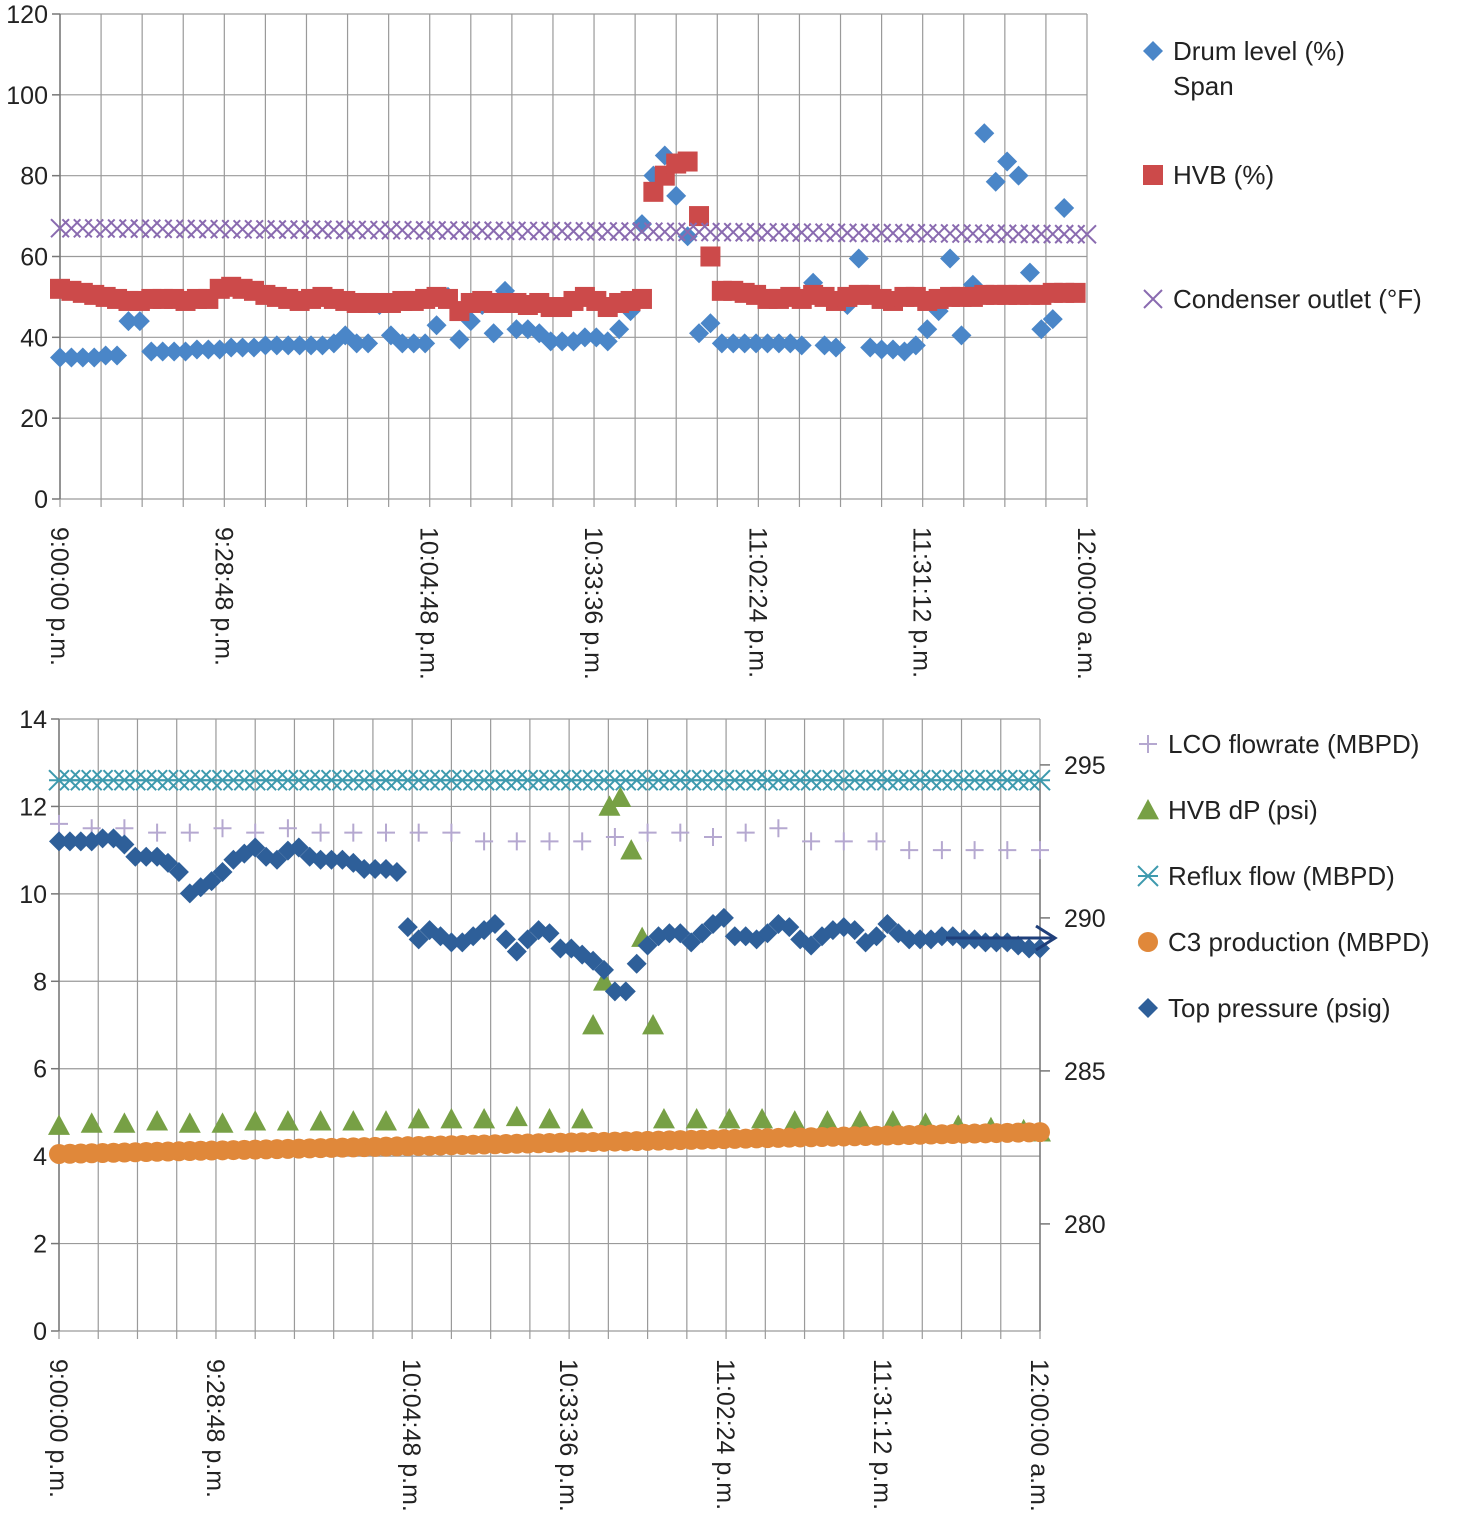 This screenshot has height=1526, width=1461. Describe the element at coordinates (1297, 299) in the screenshot. I see `legend-label: Condenser outlet (°F)` at that location.